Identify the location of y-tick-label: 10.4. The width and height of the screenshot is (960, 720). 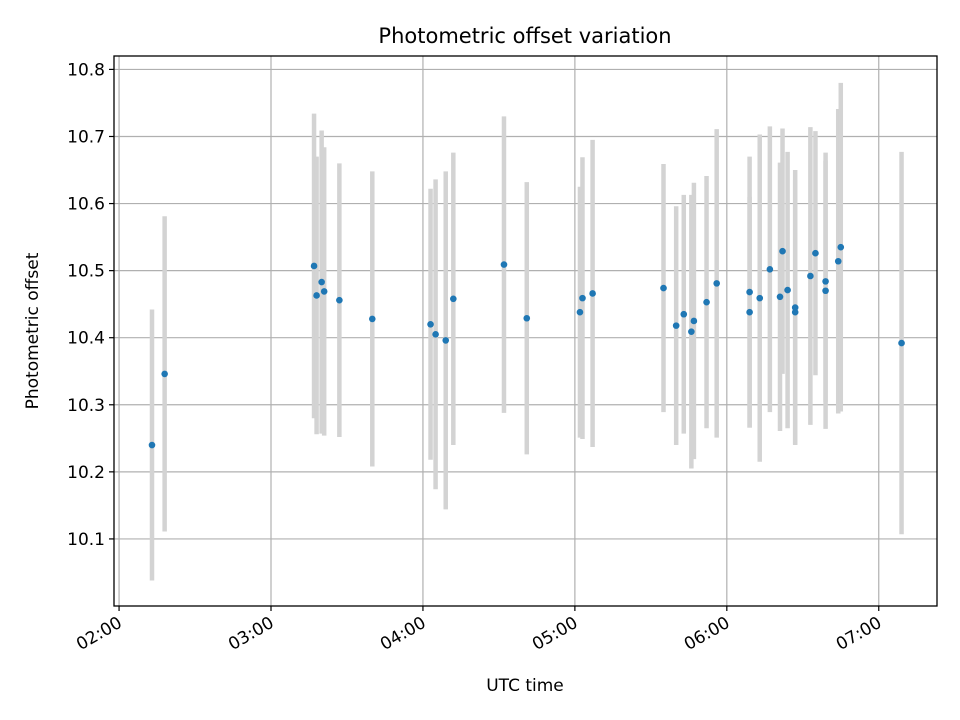
(86, 339).